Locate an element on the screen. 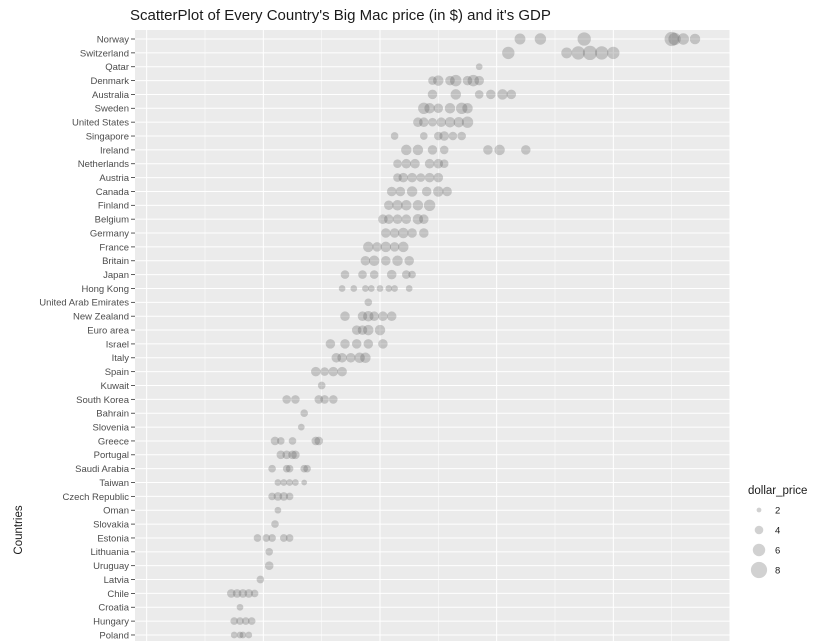  y-tick-label: Finland is located at coordinates (113, 206).